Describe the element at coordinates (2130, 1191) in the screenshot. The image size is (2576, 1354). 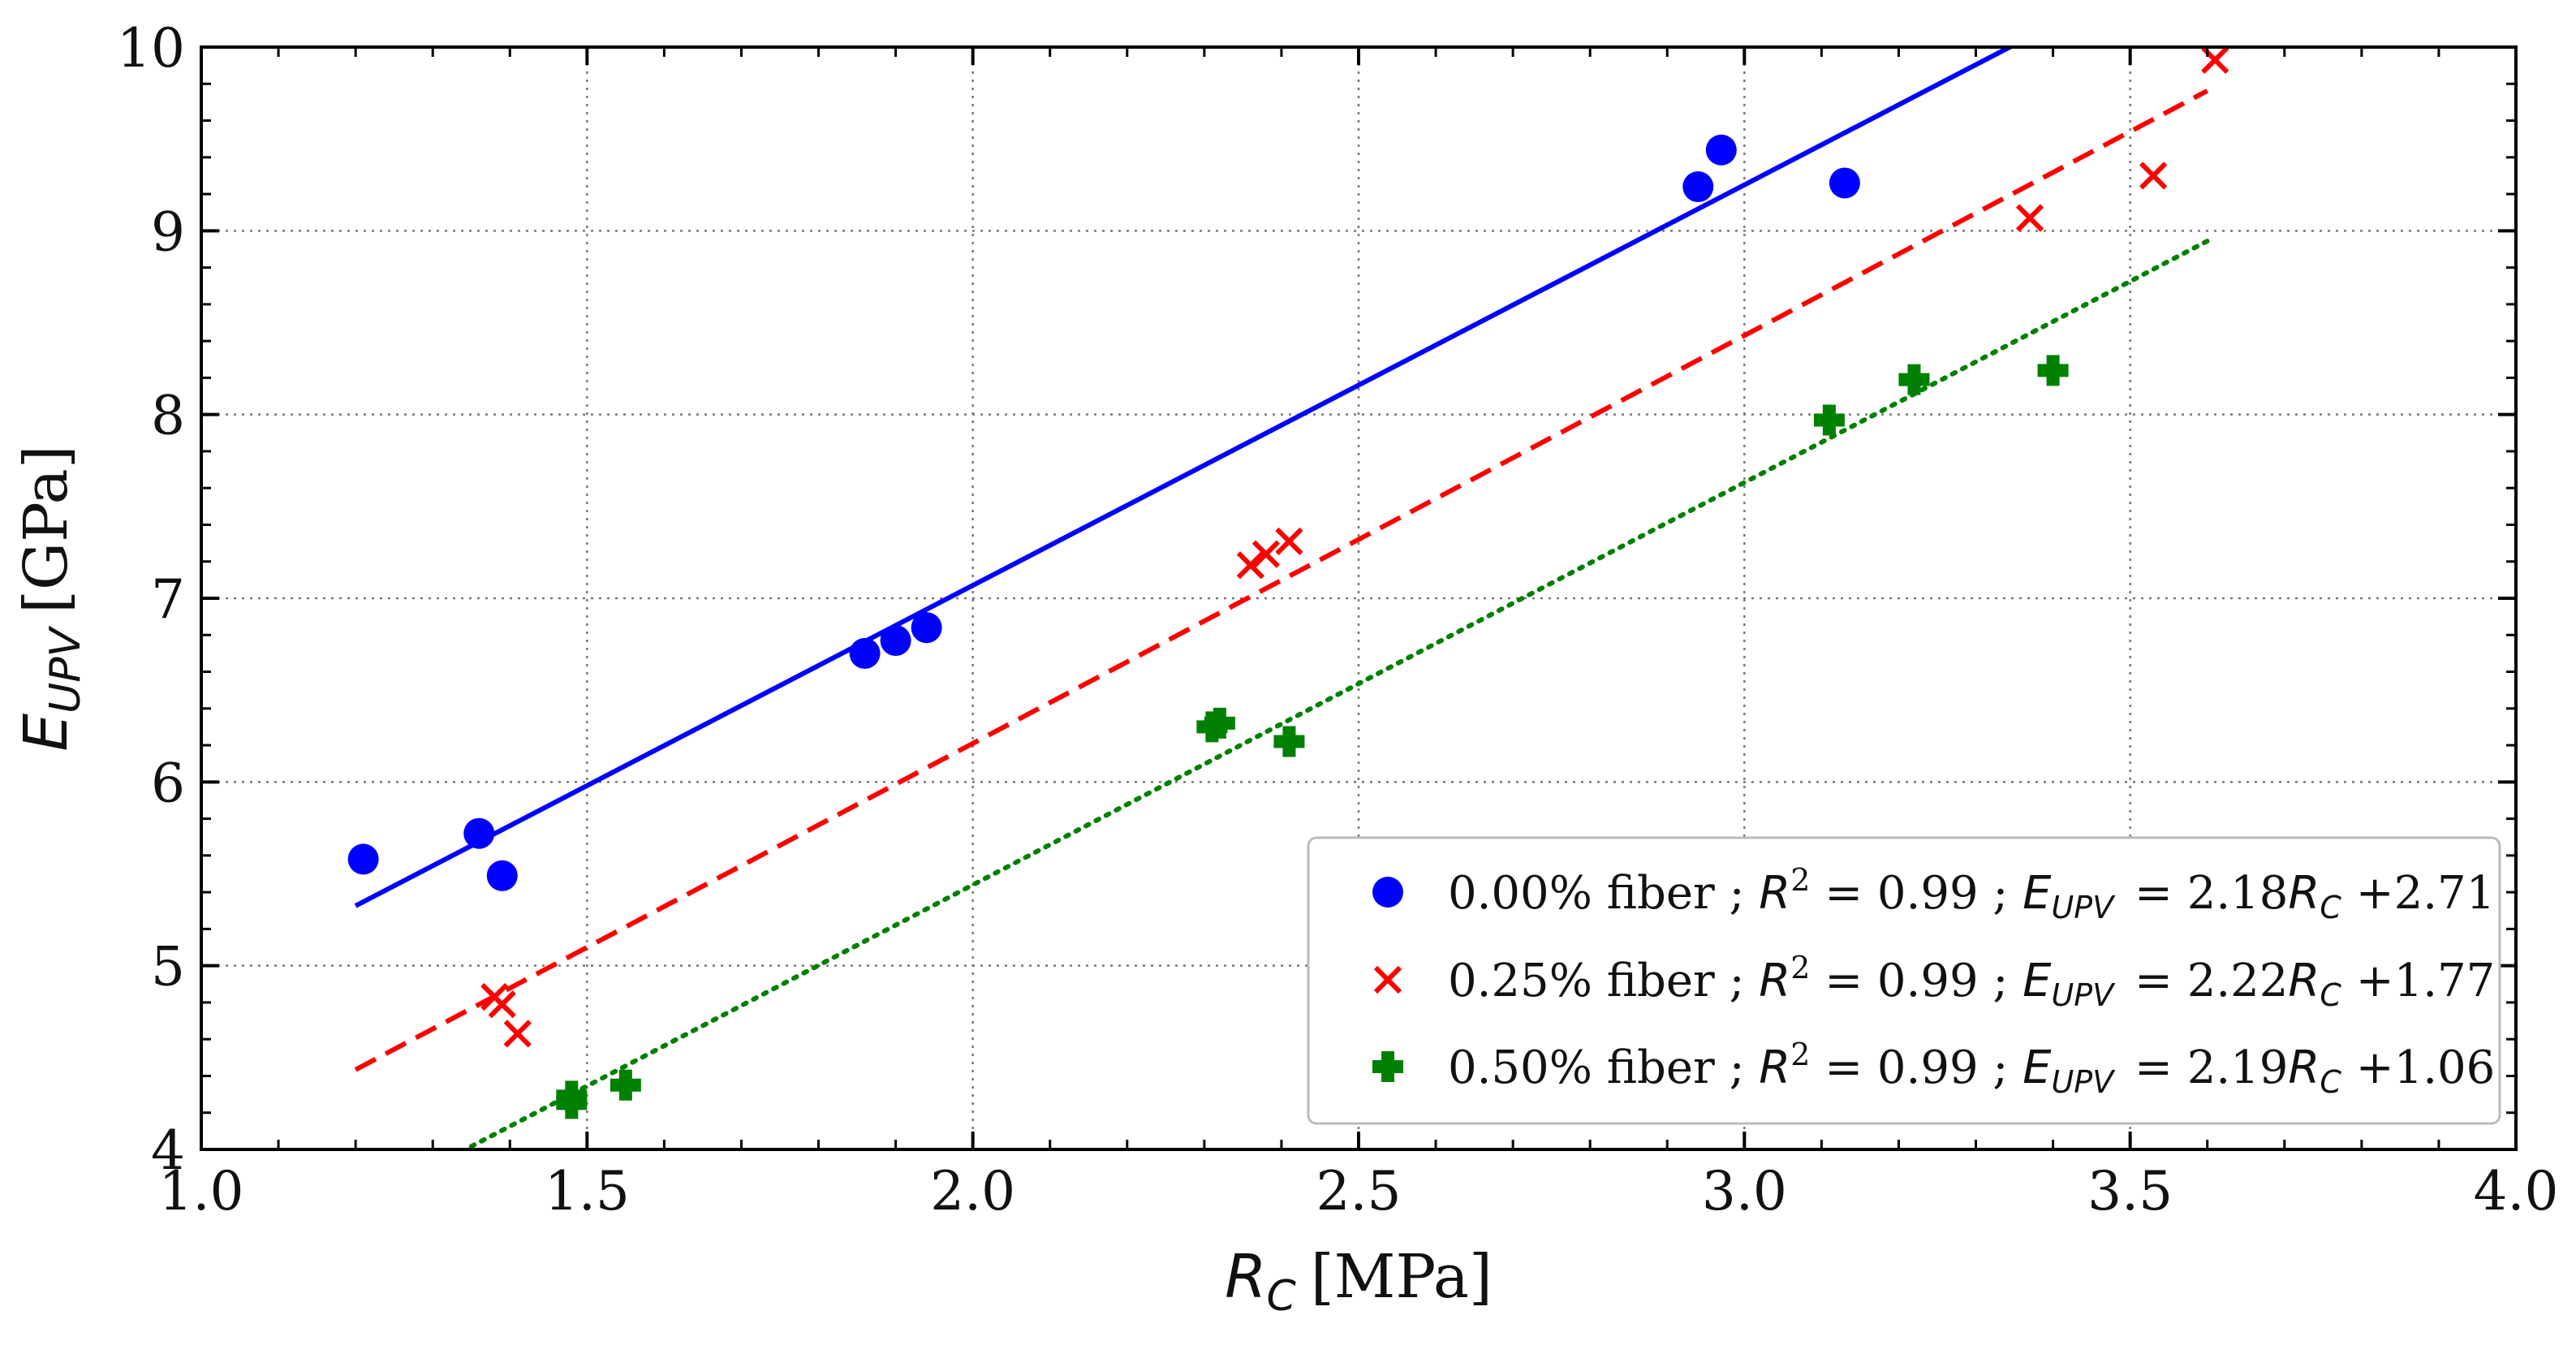
I see `x-tick-label: 3.5` at that location.